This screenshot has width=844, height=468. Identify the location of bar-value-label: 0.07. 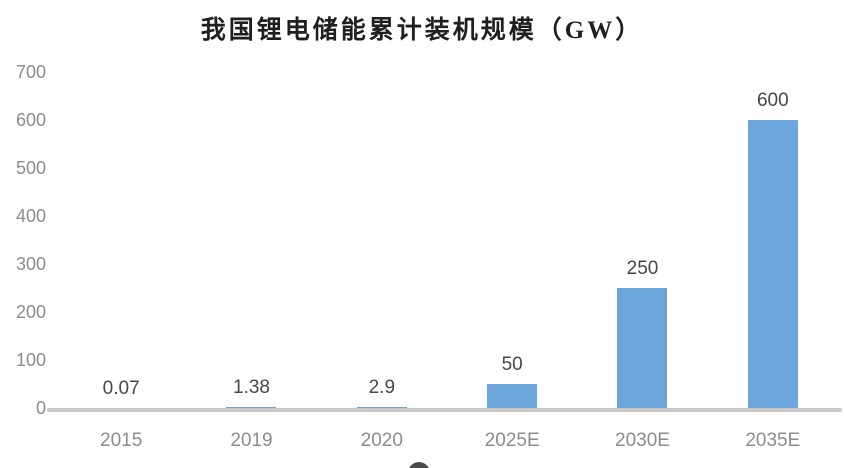
(121, 388).